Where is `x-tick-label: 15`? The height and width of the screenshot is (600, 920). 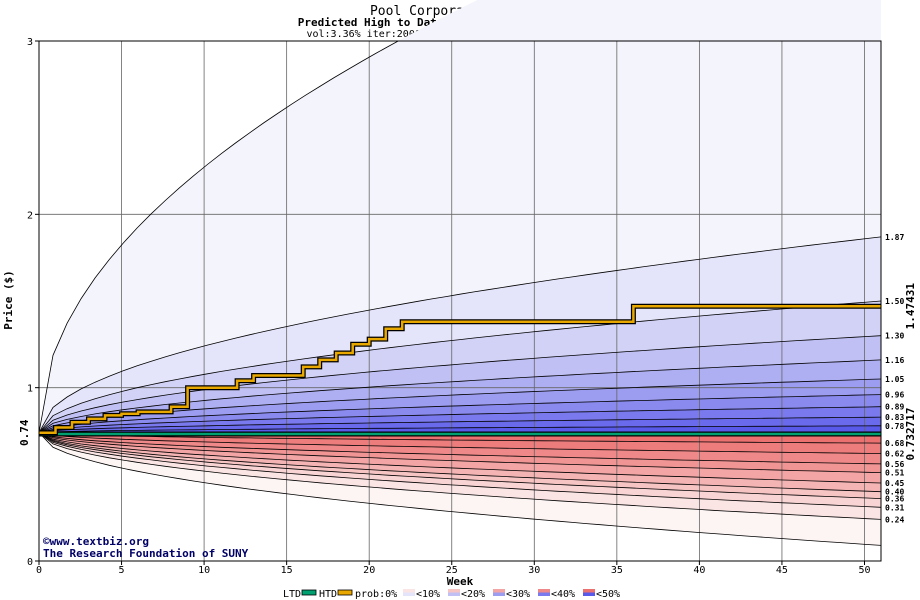 x-tick-label: 15 is located at coordinates (287, 570).